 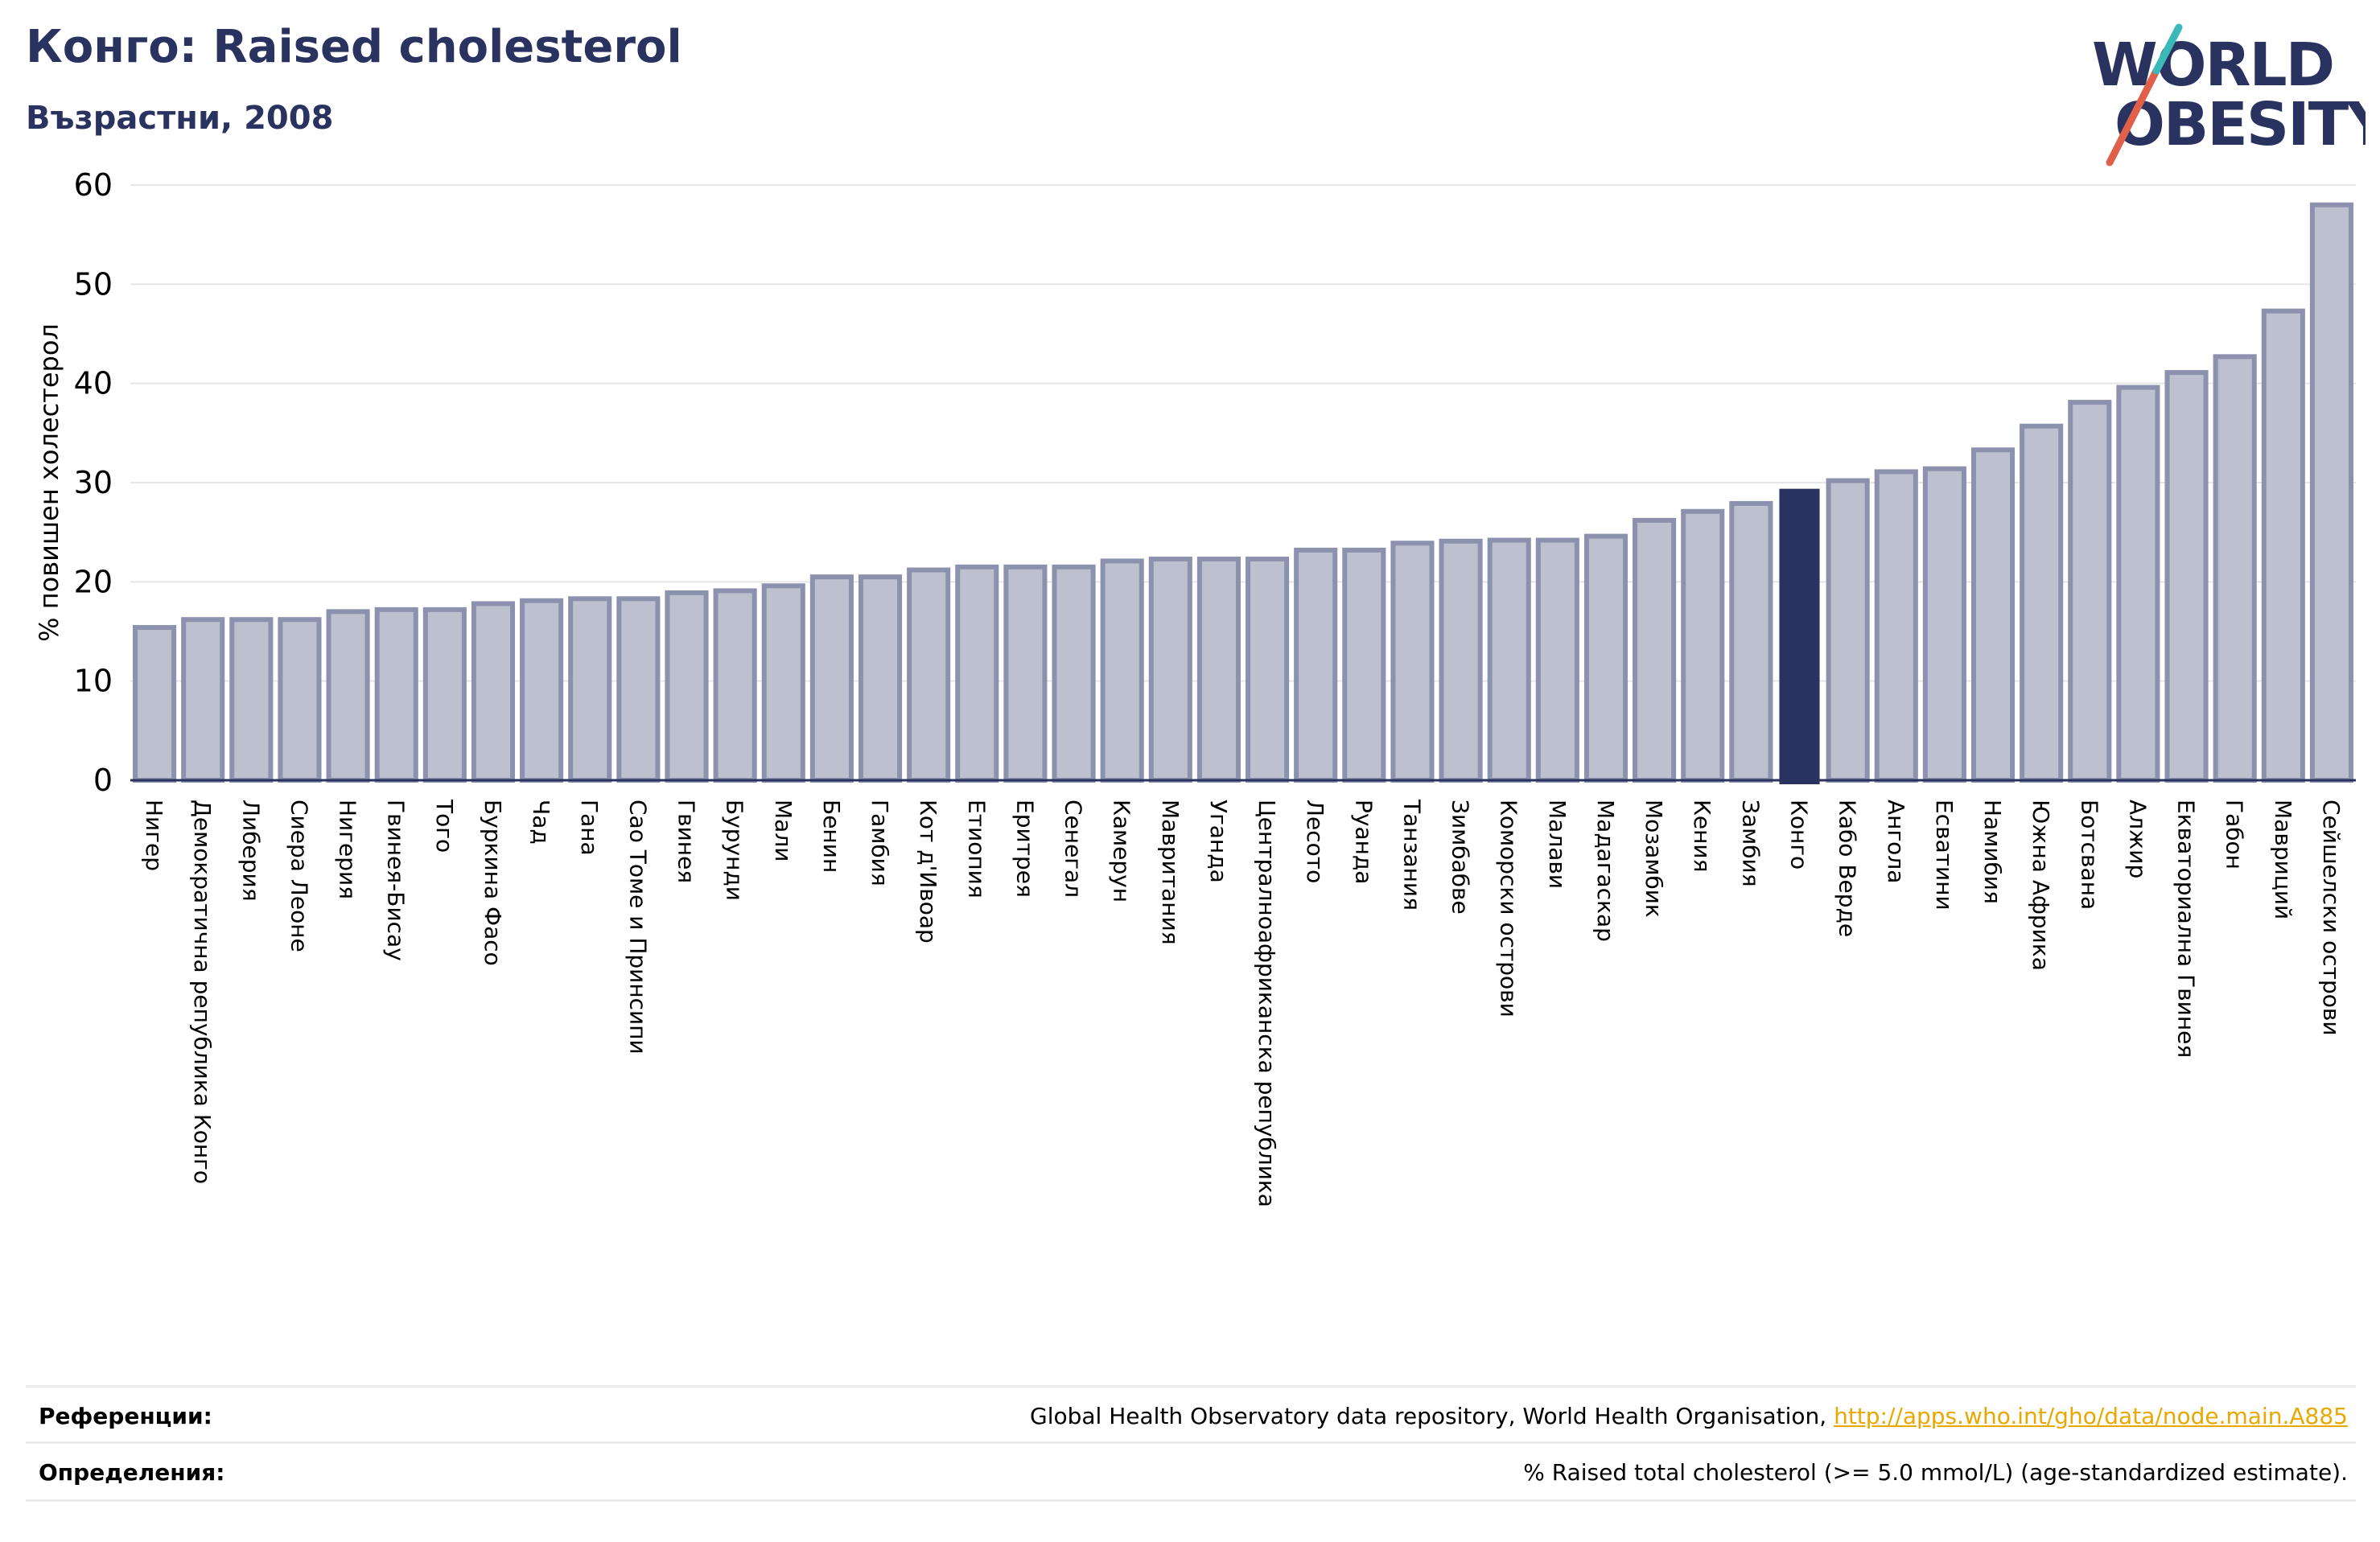 What do you see at coordinates (1702, 836) in the screenshot?
I see `x-tick-label: Кения` at bounding box center [1702, 836].